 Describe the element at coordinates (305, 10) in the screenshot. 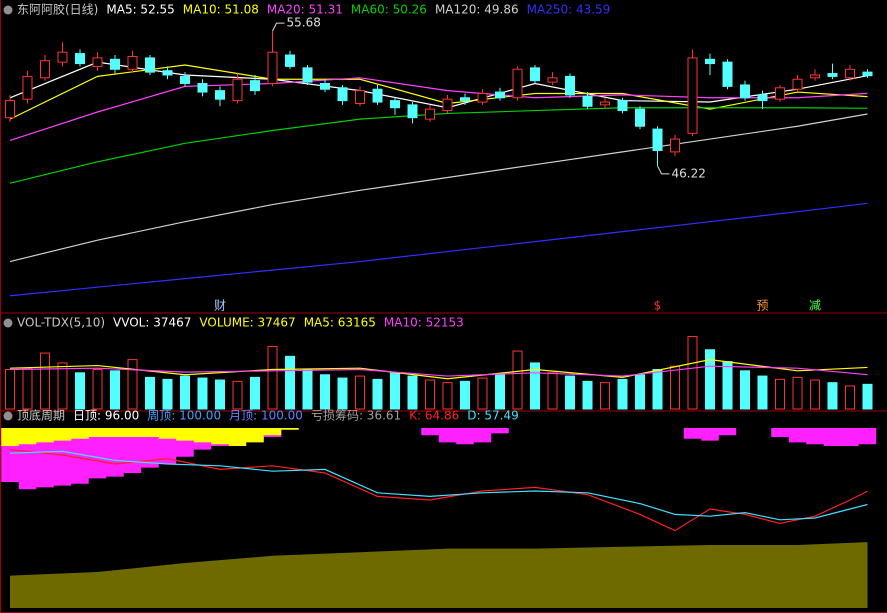

I see `legend-entry: MA20: 51.31` at that location.